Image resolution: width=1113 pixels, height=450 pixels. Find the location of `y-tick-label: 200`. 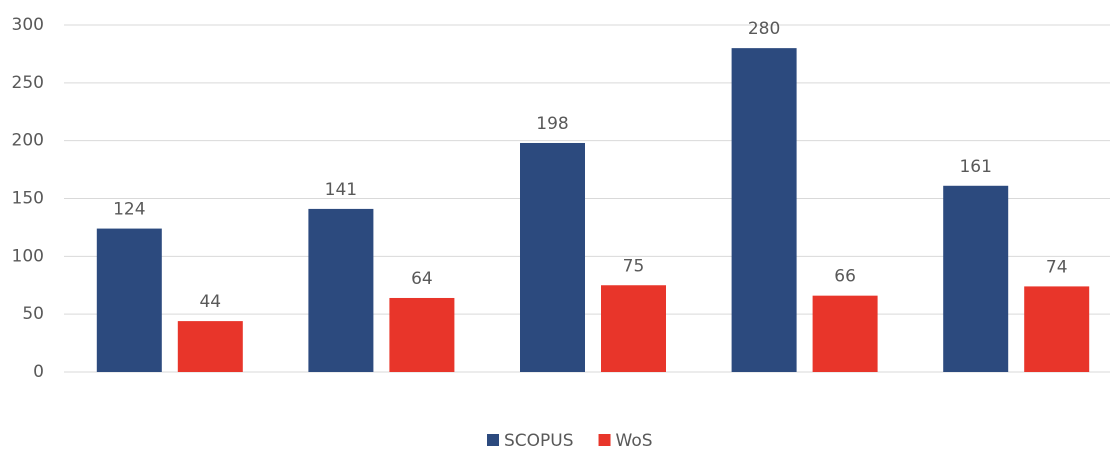

y-tick-label: 200 is located at coordinates (28, 141).